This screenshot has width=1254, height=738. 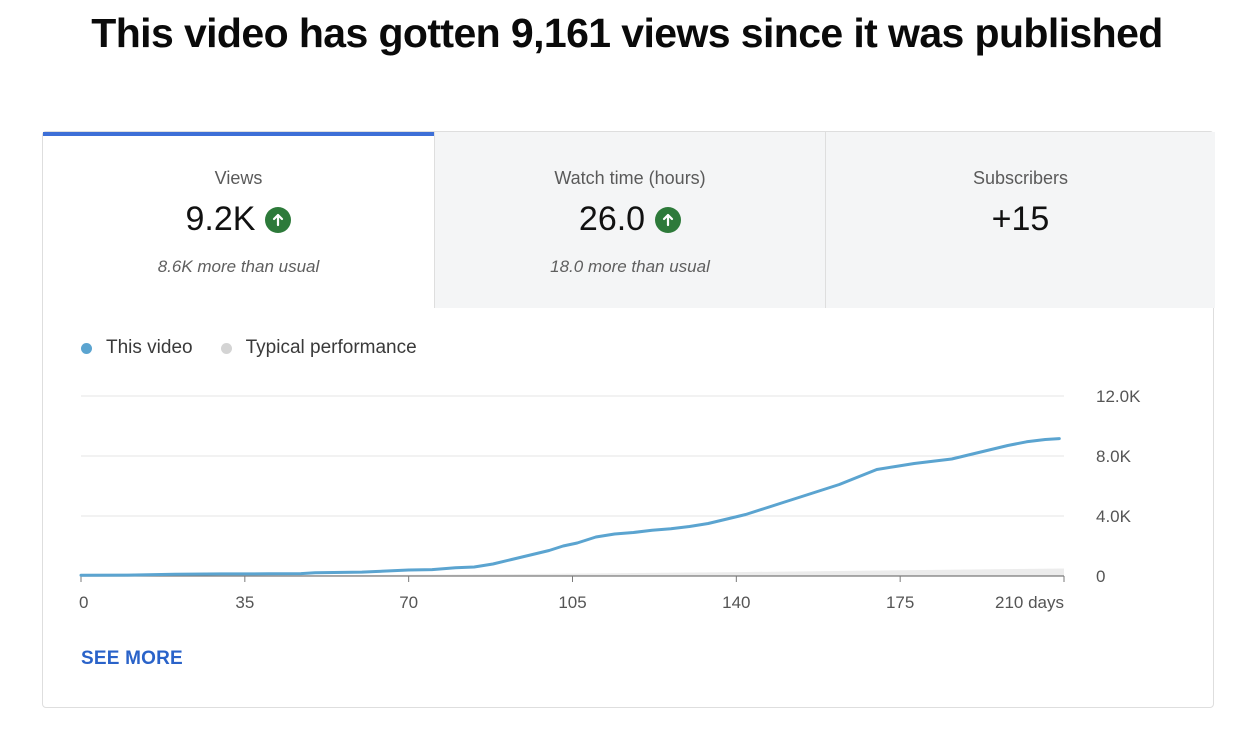 I want to click on legend-item-this-video: This video, so click(x=137, y=348).